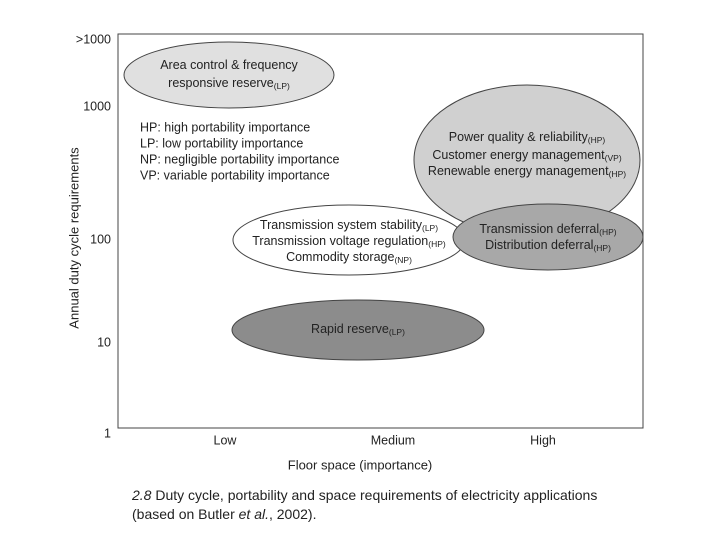  What do you see at coordinates (518, 171) in the screenshot?
I see `label-text: Renewable energy management` at bounding box center [518, 171].